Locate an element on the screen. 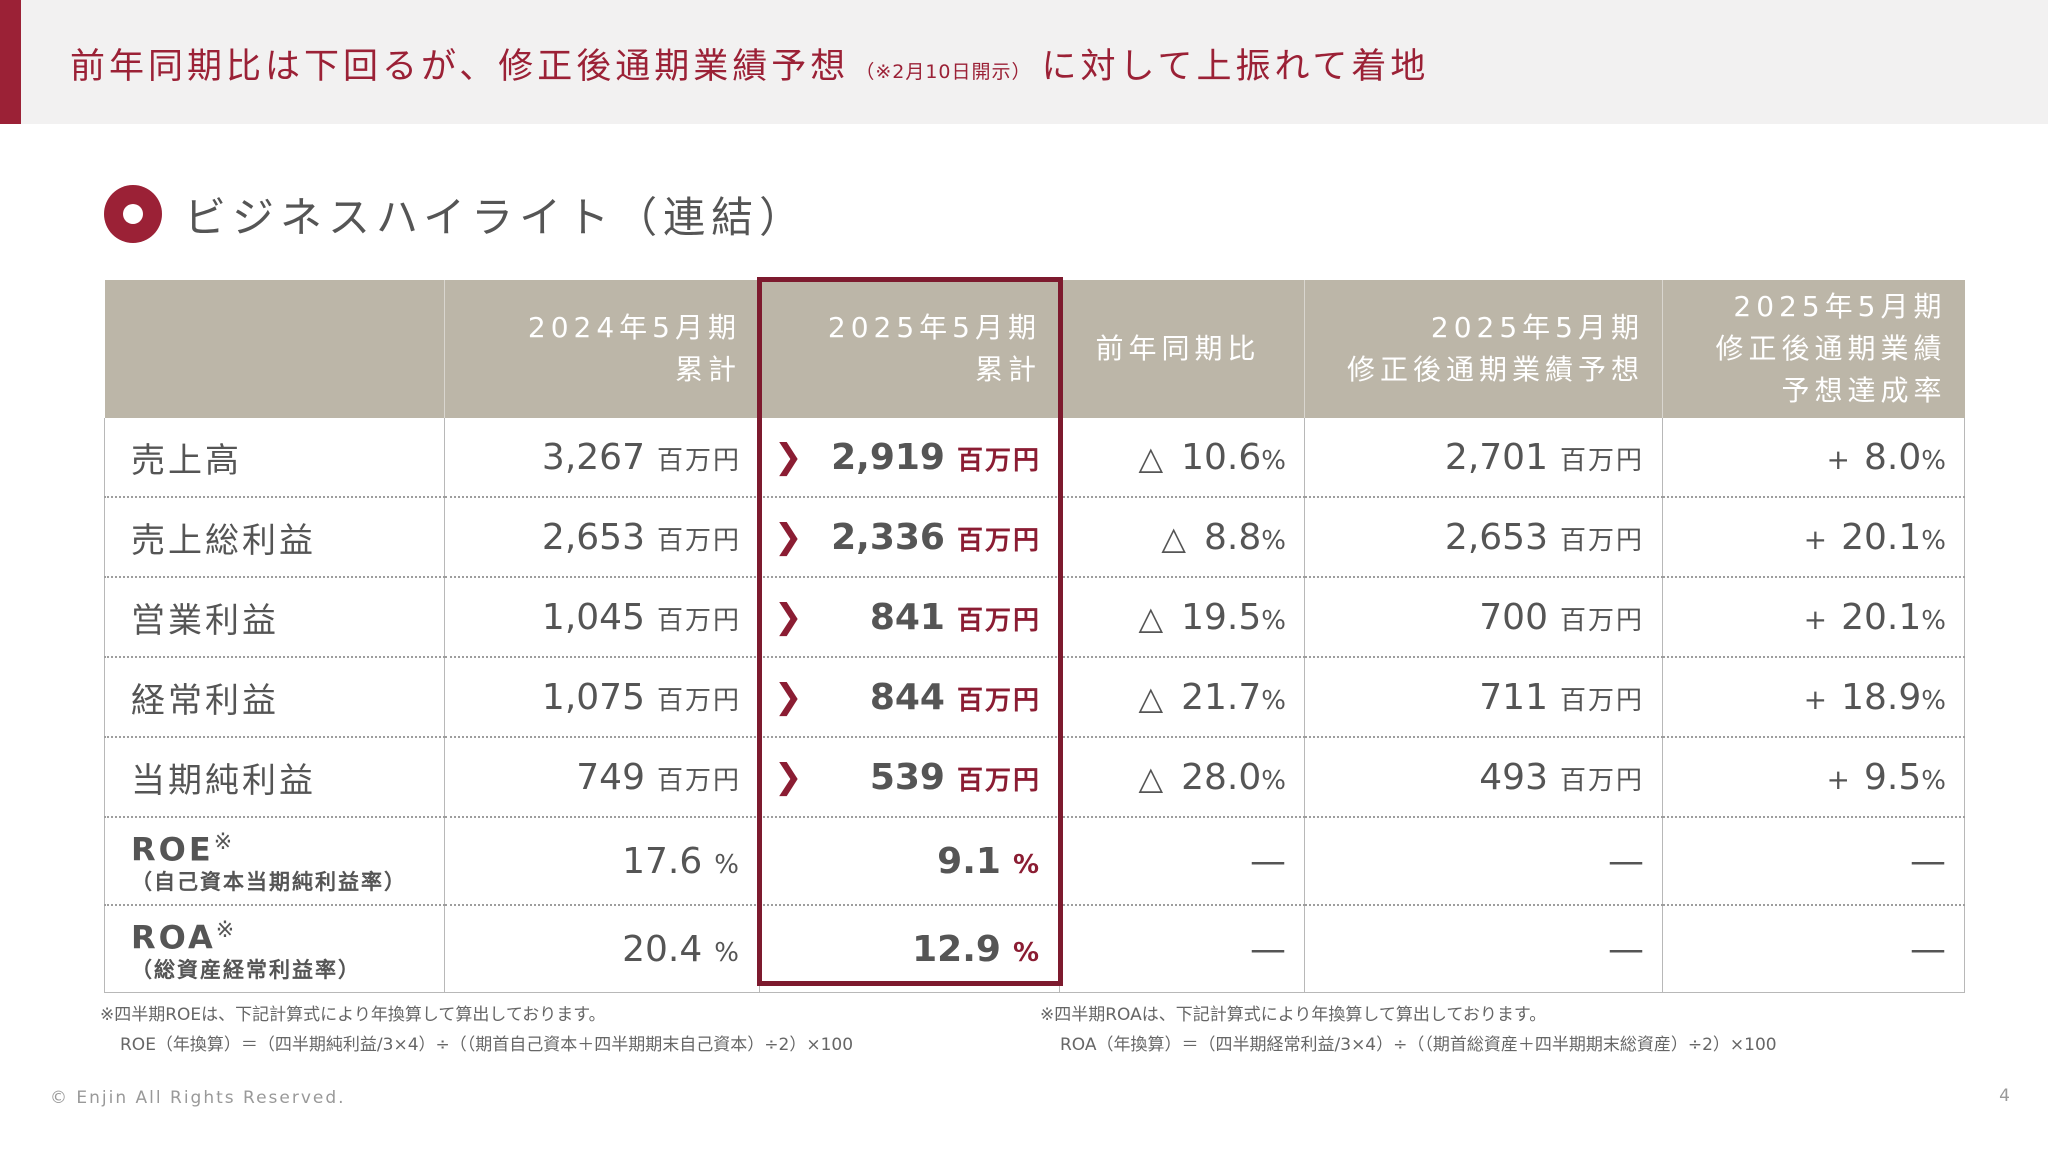 Image resolution: width=2048 pixels, height=1152 pixels. achievement-value: +18.9% is located at coordinates (1813, 697).